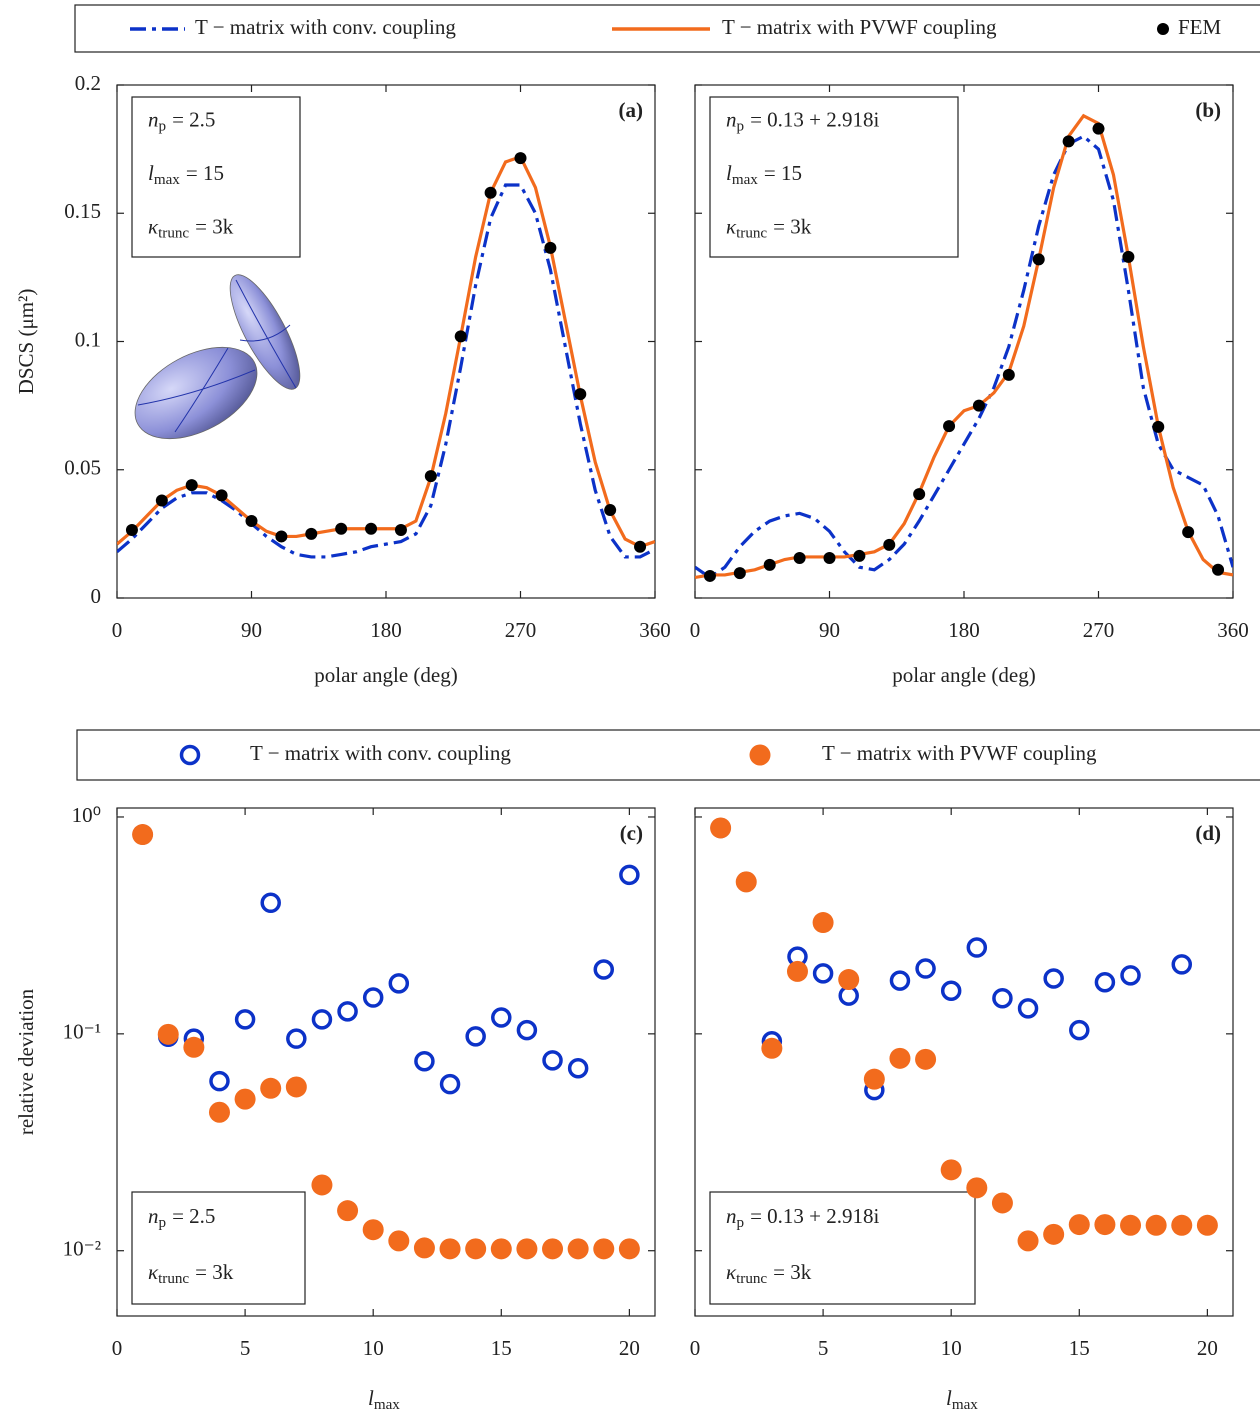 The width and height of the screenshot is (1260, 1416). What do you see at coordinates (153, 226) in the screenshot?
I see `math-symbol: κ` at bounding box center [153, 226].